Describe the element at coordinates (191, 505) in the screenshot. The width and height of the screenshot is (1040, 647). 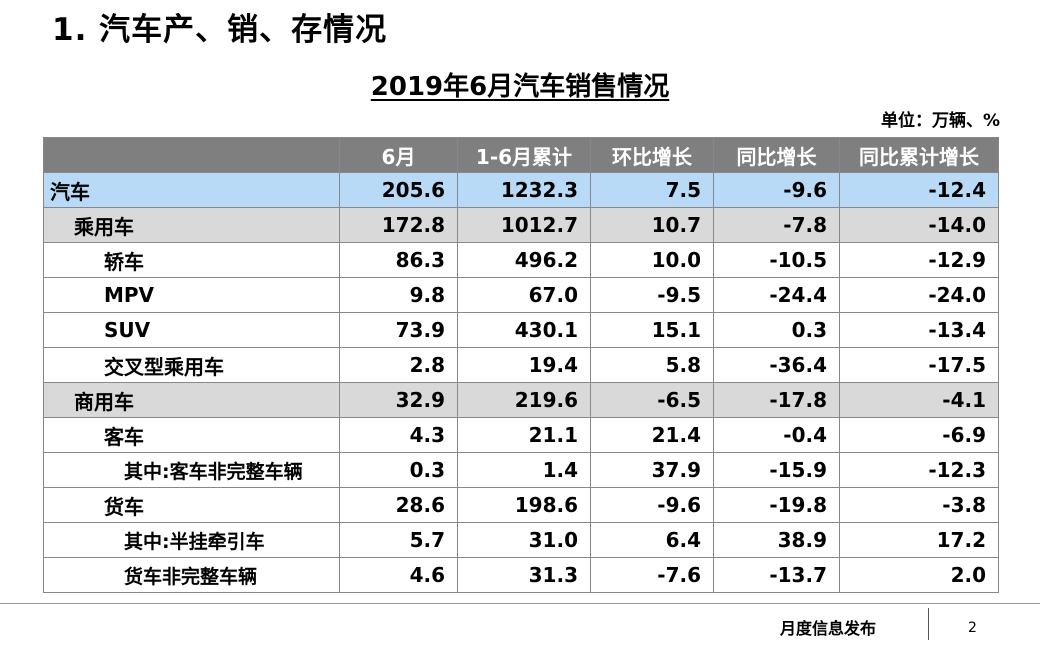
I see `row-label: 货车` at that location.